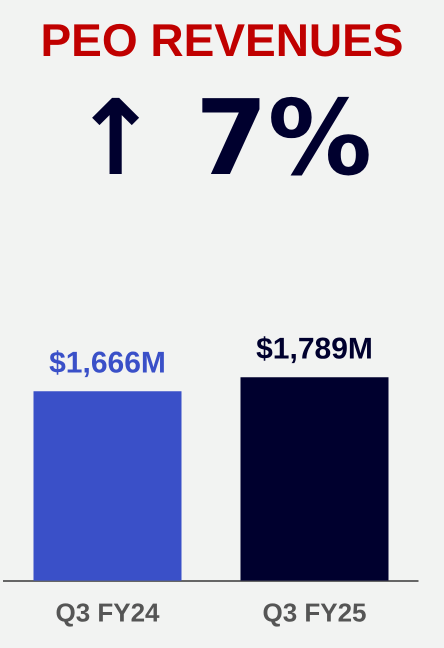 The height and width of the screenshot is (648, 444). Describe the element at coordinates (314, 613) in the screenshot. I see `x-tick-label: Q3 FY25` at that location.